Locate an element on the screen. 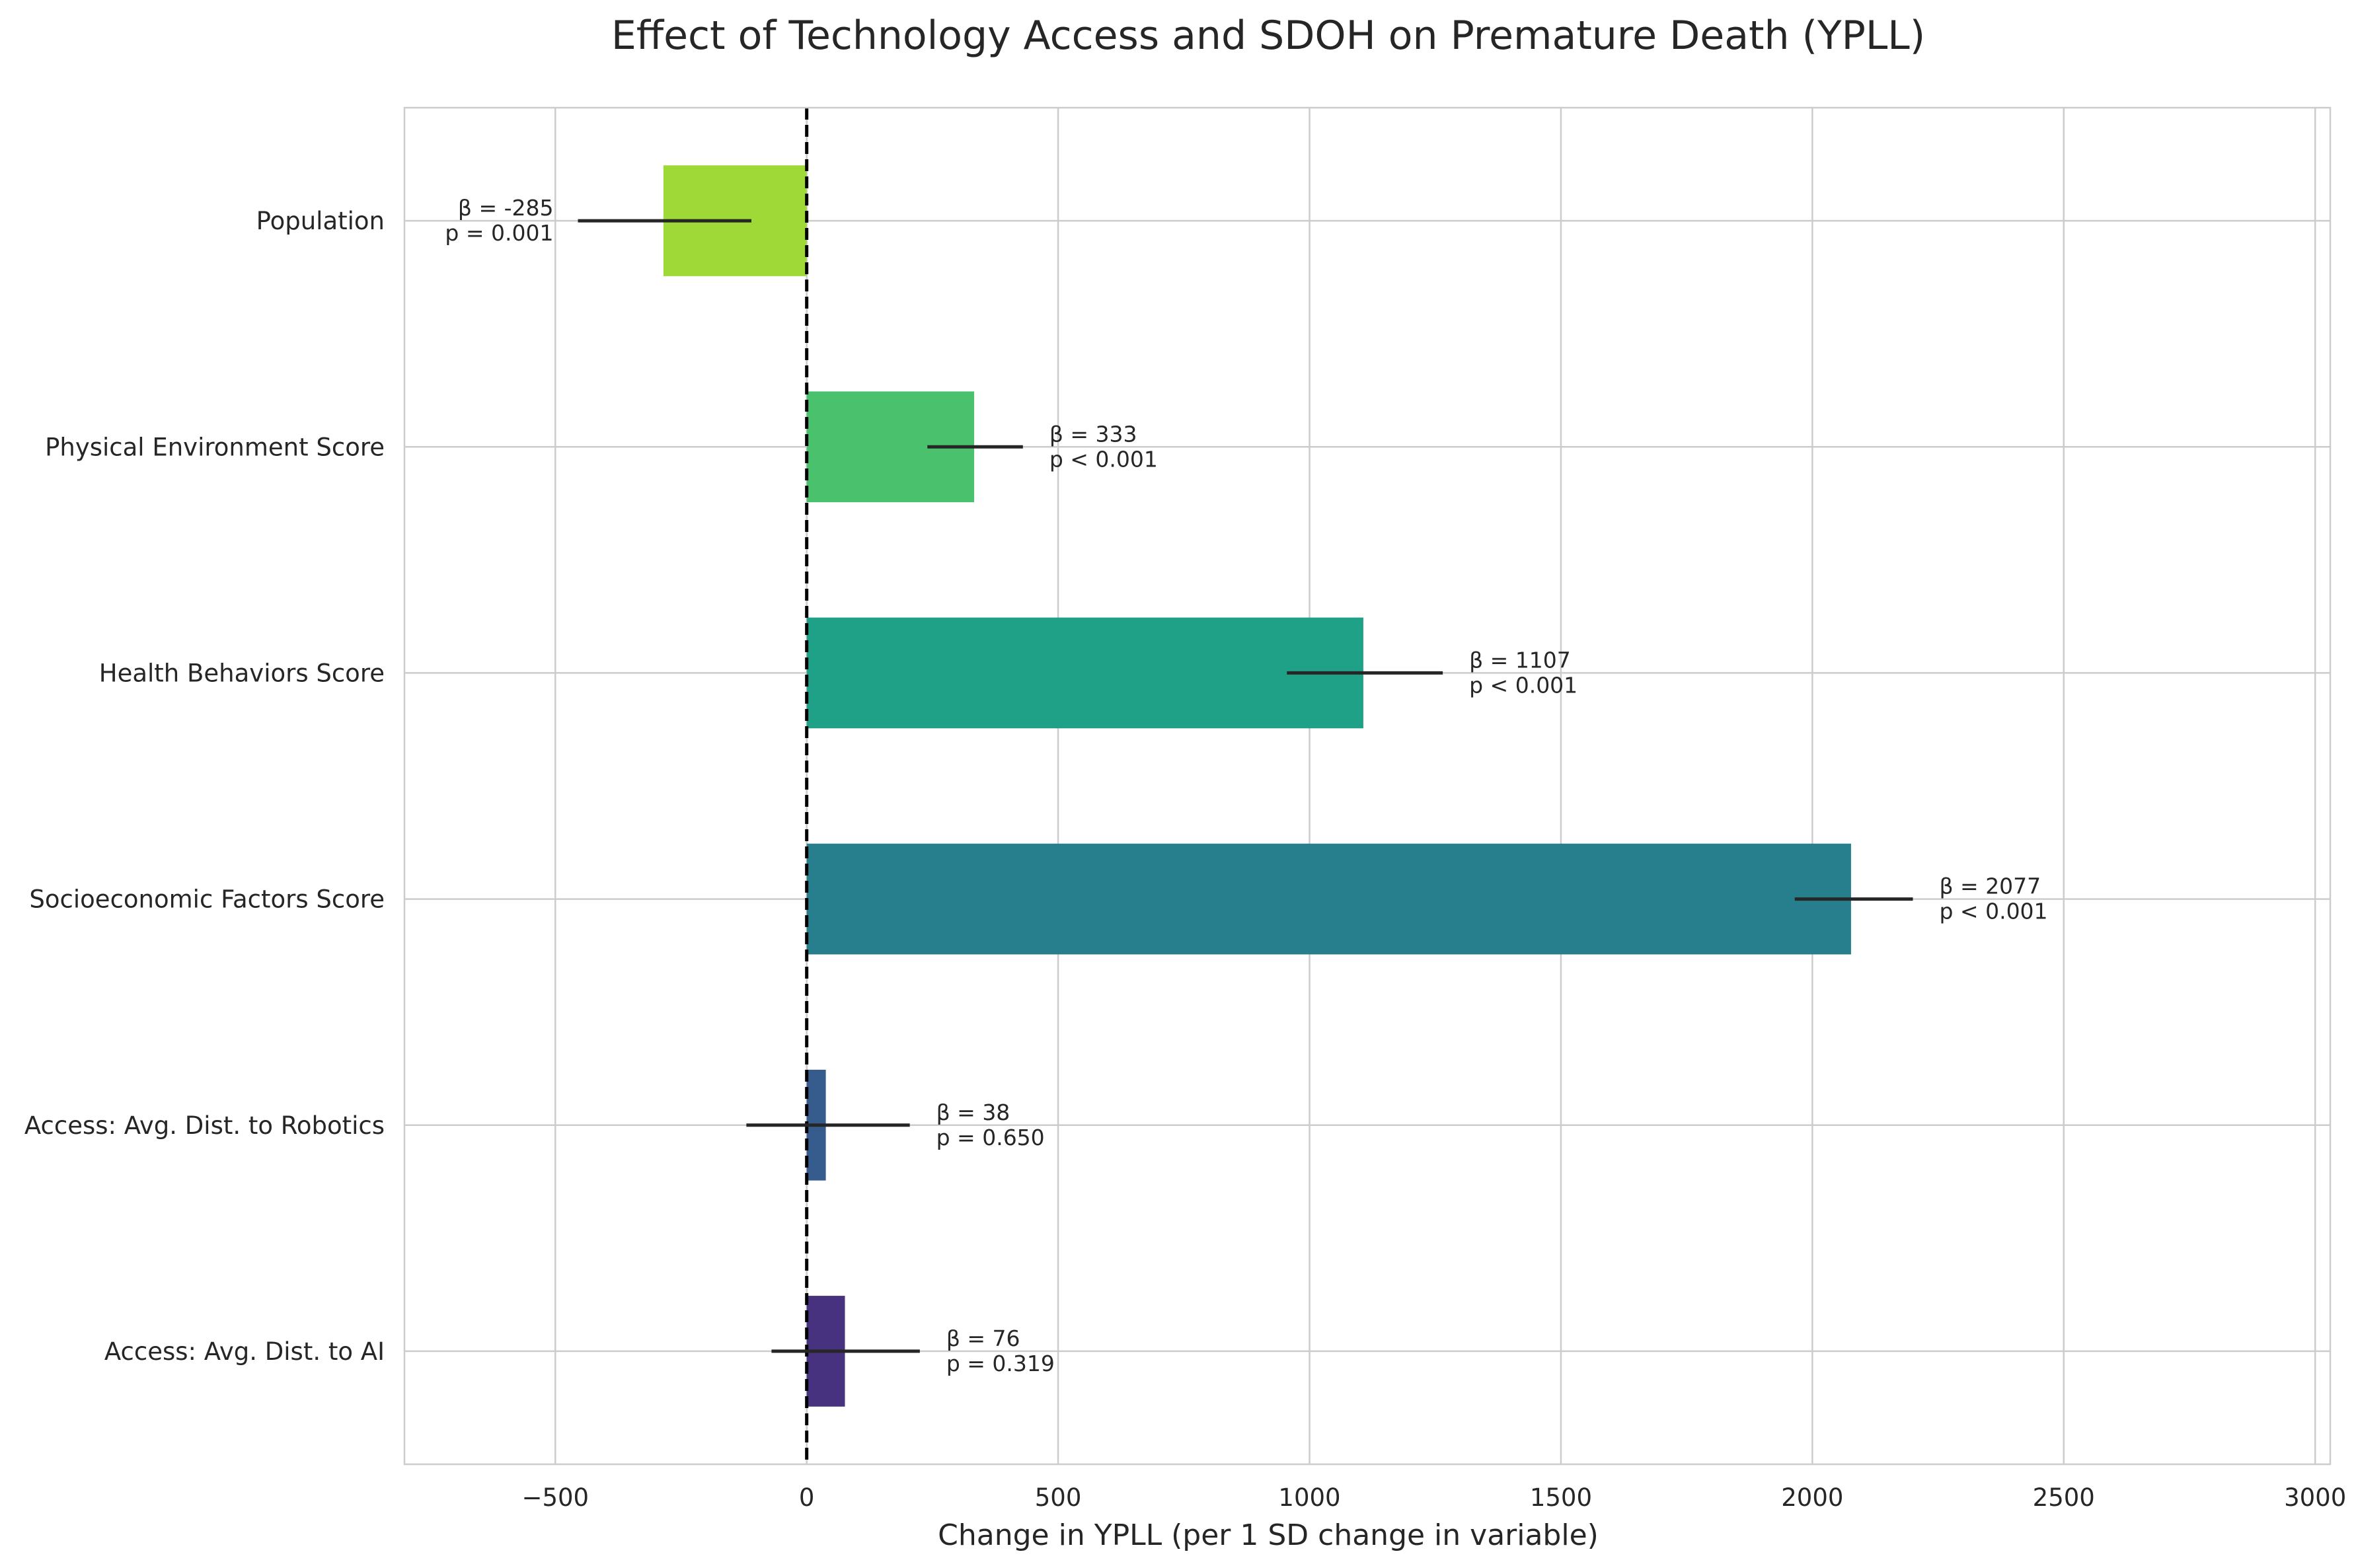  annotation-beta: β = 333 is located at coordinates (1093, 434).